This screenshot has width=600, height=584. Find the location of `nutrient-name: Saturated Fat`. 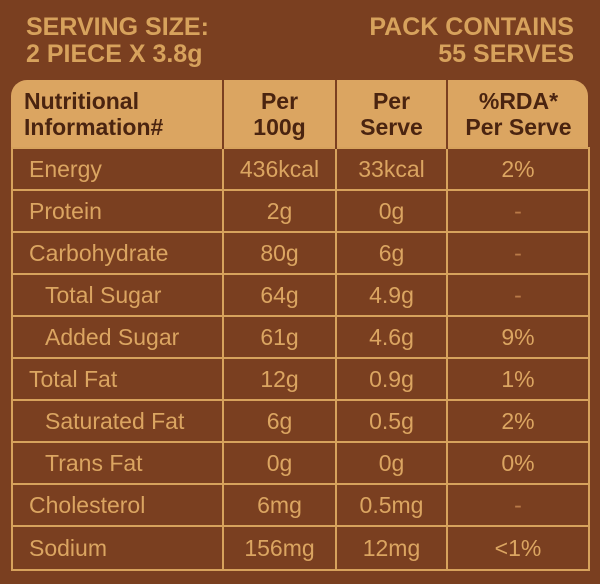

nutrient-name: Saturated Fat is located at coordinates (117, 421).